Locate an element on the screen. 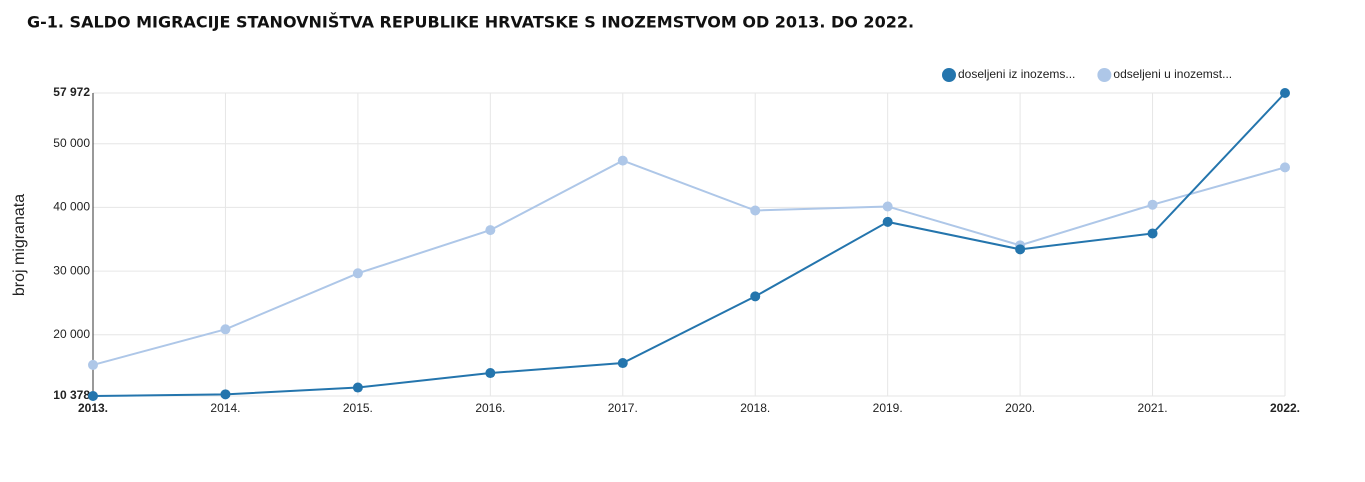 This screenshot has height=482, width=1365. x-tick-label: 2015. is located at coordinates (358, 408).